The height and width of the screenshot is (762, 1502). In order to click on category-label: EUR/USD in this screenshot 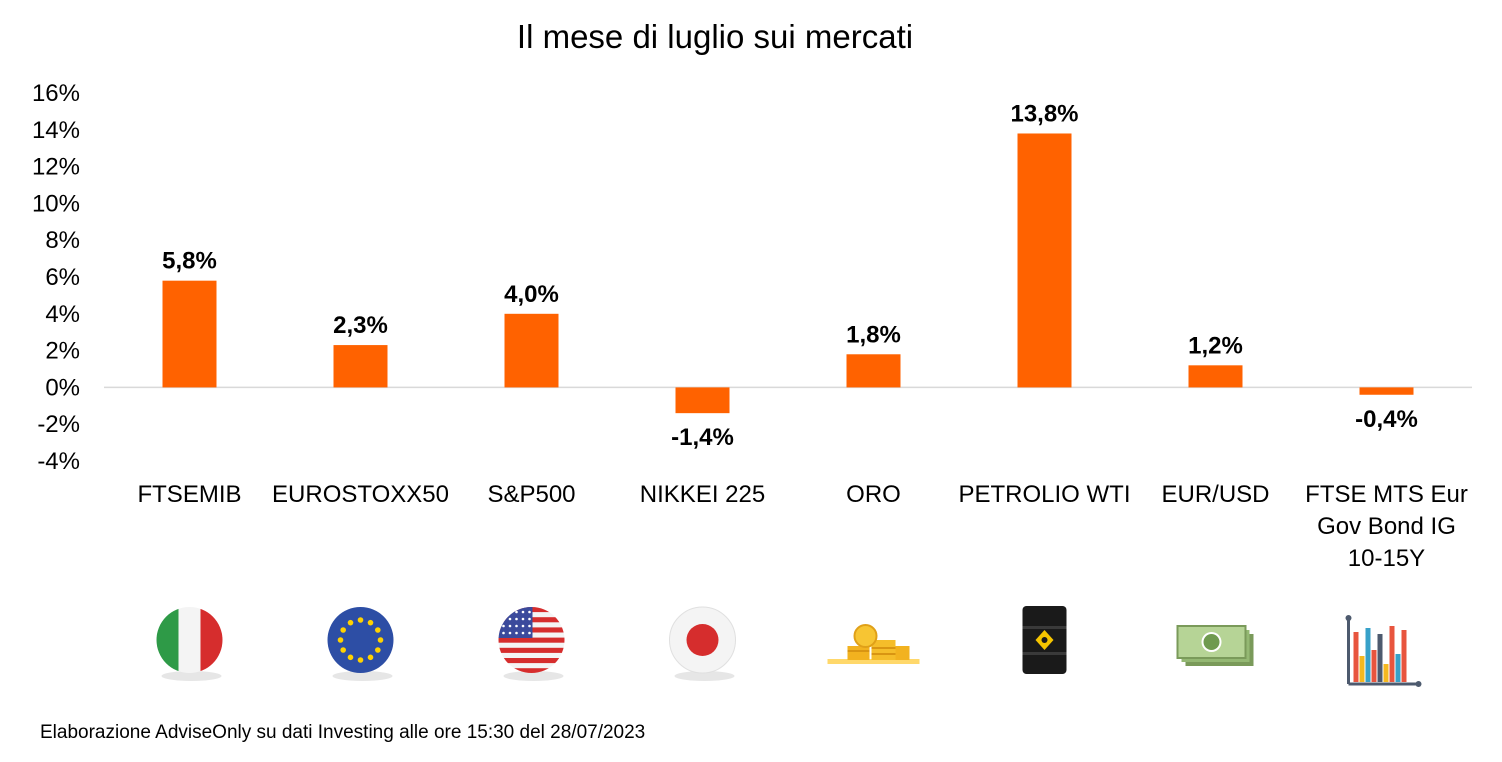, I will do `click(1215, 494)`.